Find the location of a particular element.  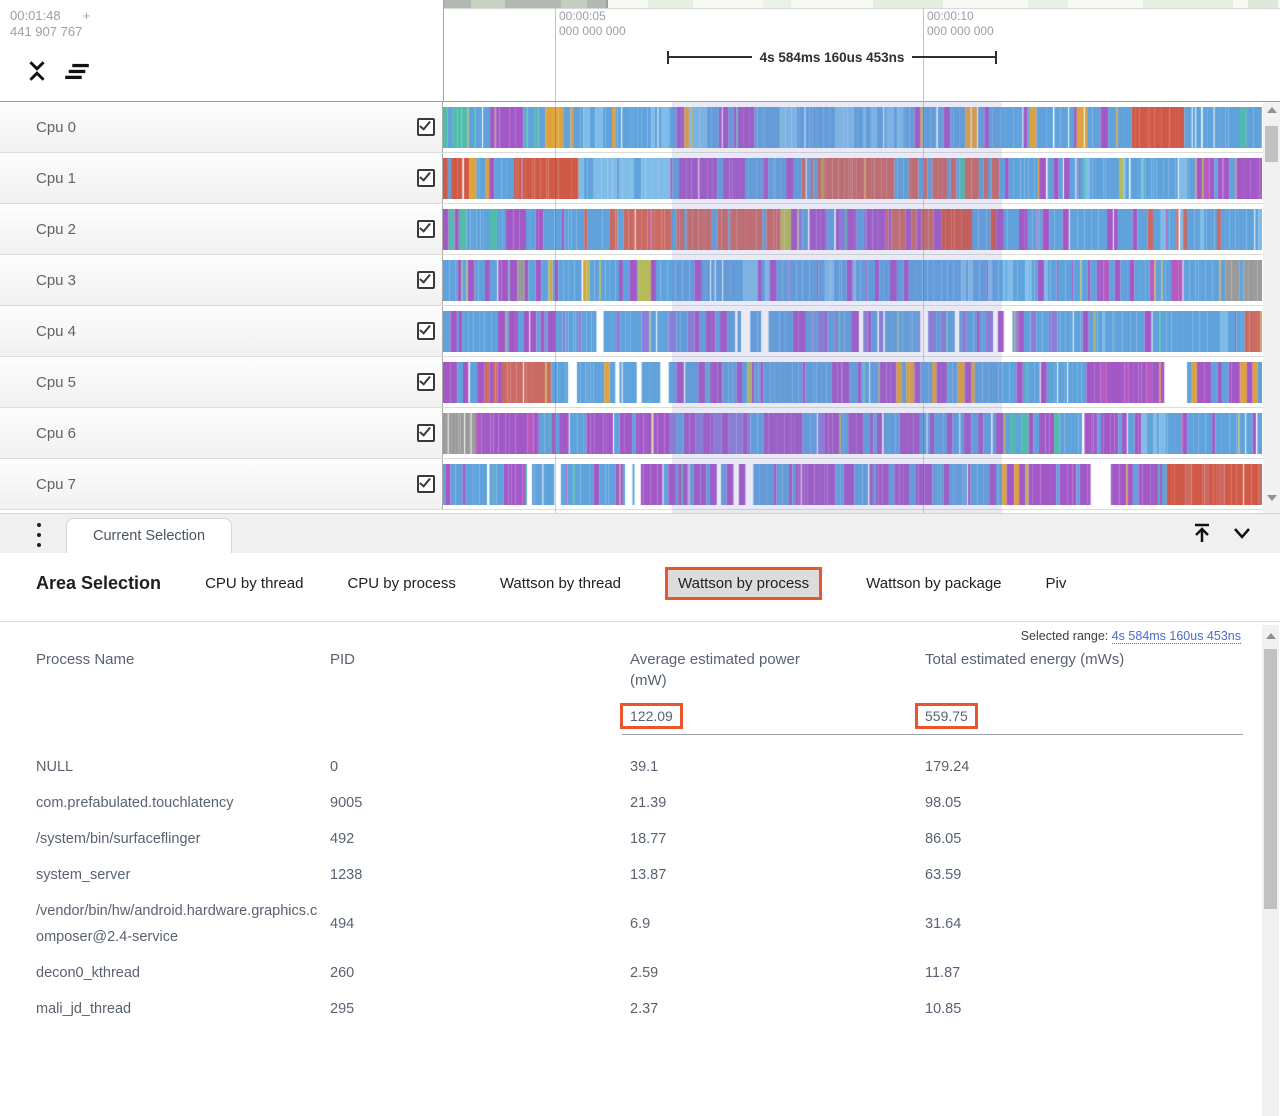

cpu0-checkbox is located at coordinates (426, 127).